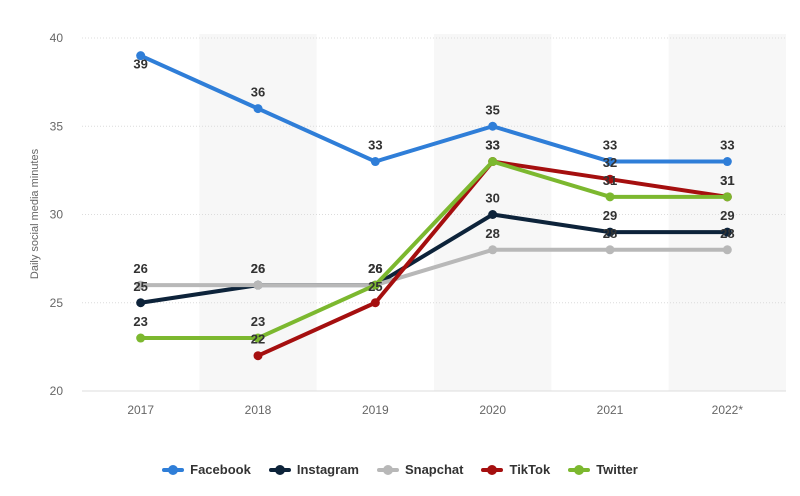 This screenshot has width=800, height=496. What do you see at coordinates (434, 267) in the screenshot?
I see `series-line-snapchat` at bounding box center [434, 267].